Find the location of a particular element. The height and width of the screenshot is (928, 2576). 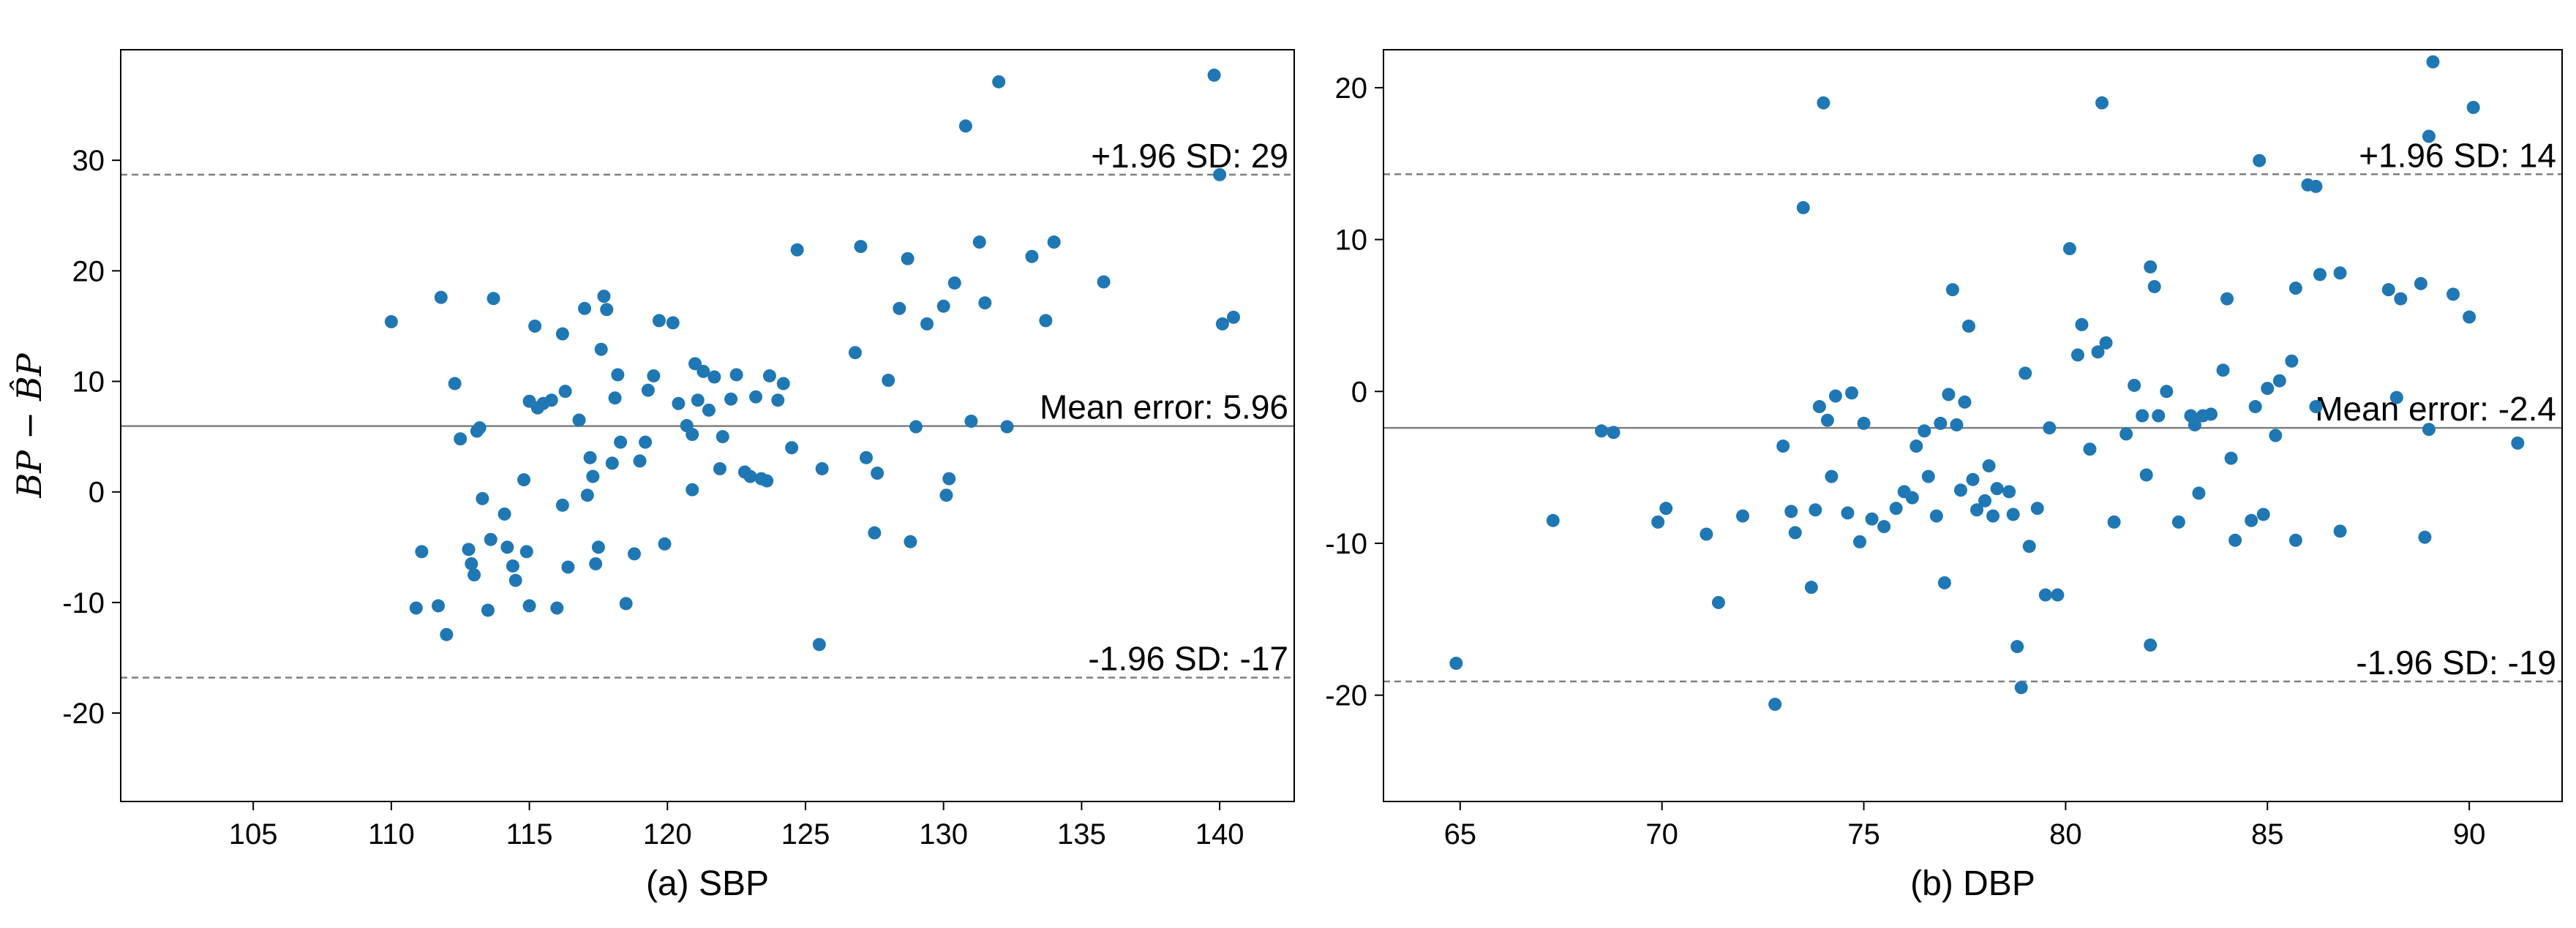

dbp-mean-label: Mean error: -2.4 is located at coordinates (2435, 409).